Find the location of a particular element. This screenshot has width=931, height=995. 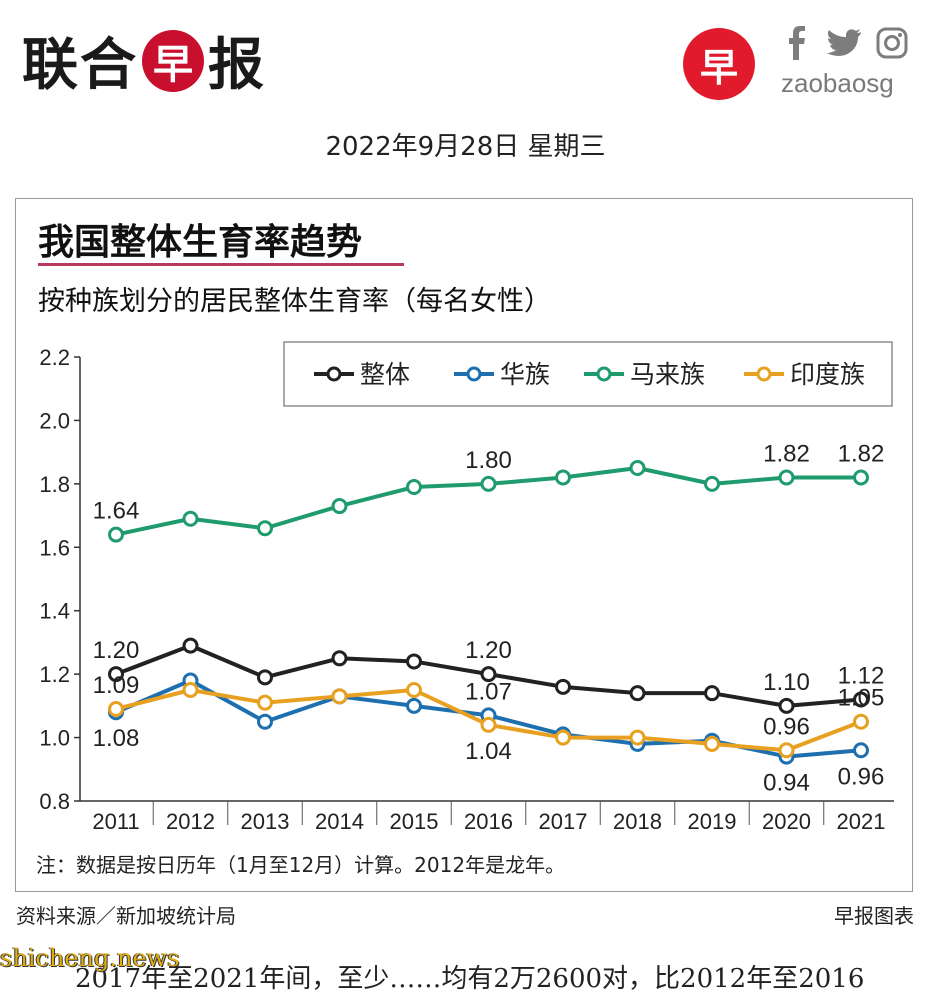

data-label: 1.12 is located at coordinates (861, 676).